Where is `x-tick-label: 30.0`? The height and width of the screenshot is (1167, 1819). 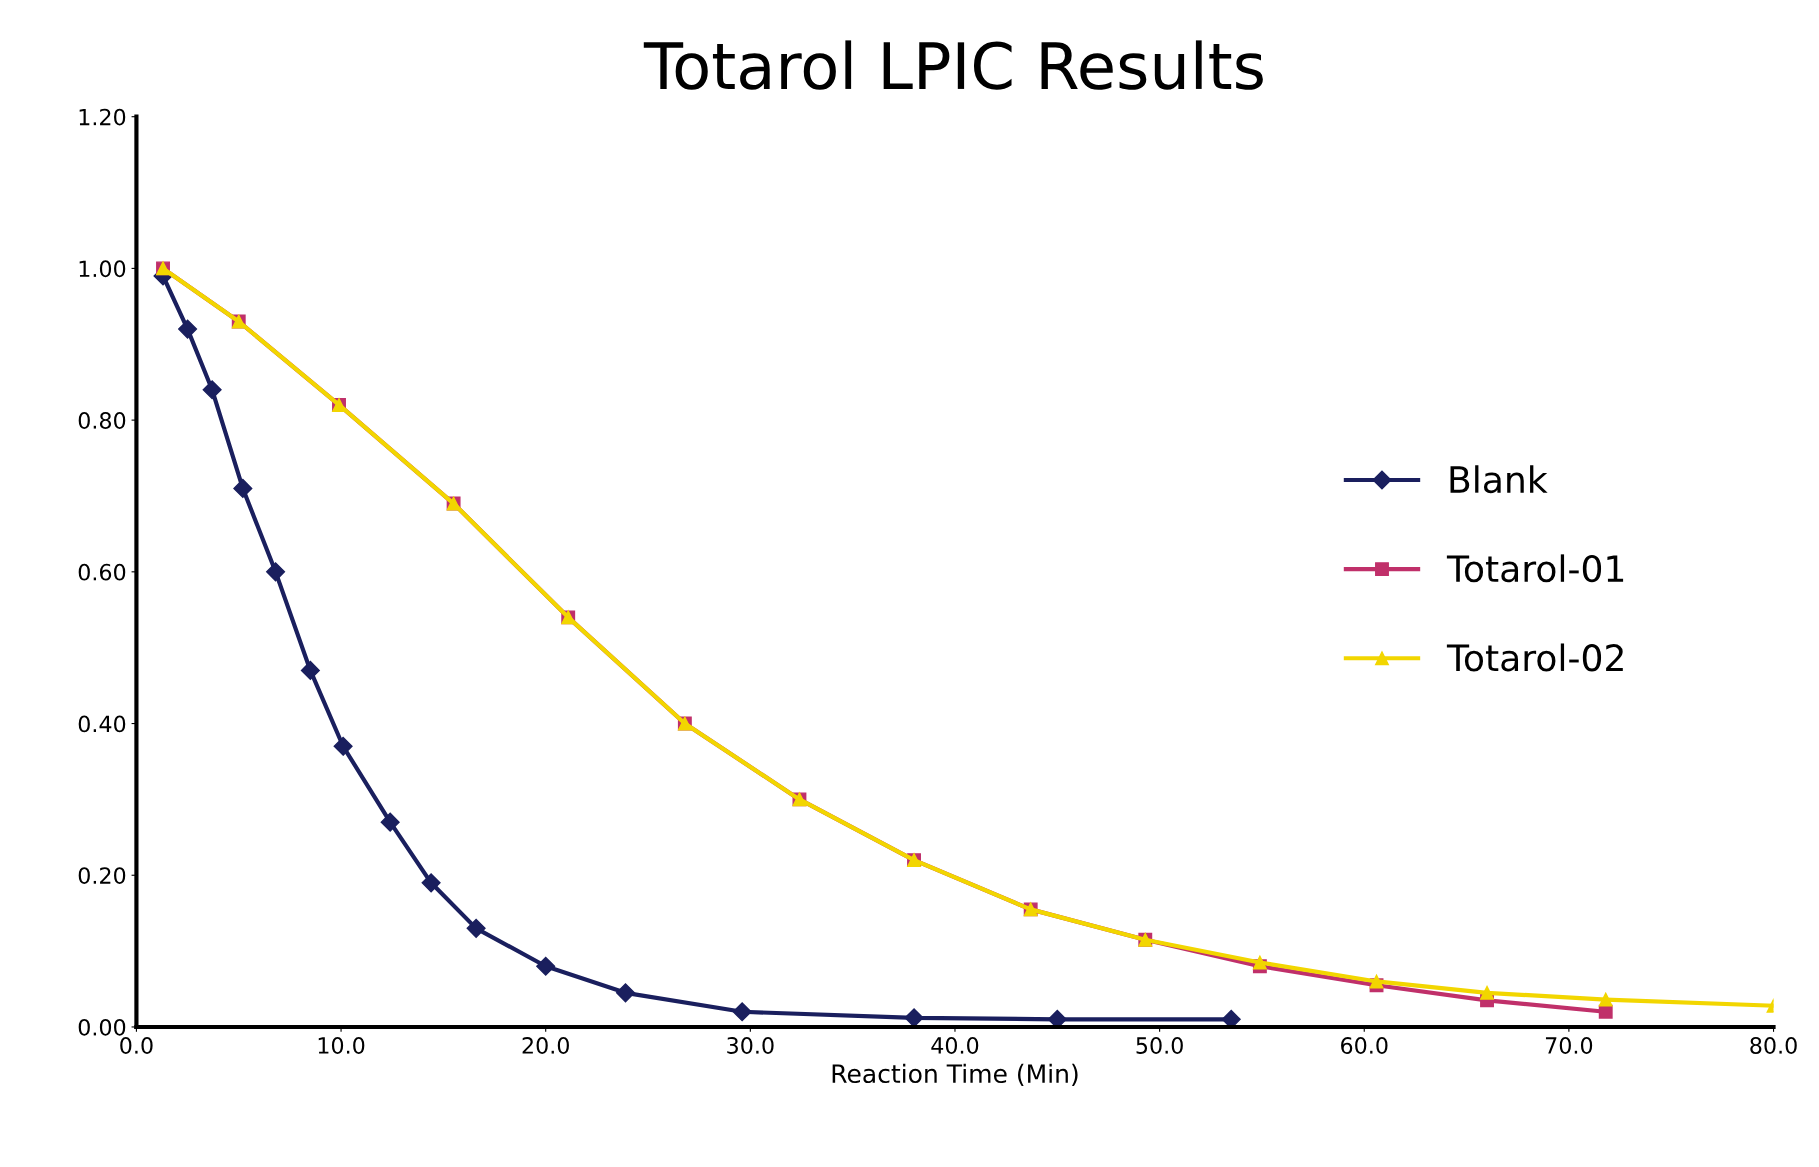
x-tick-label: 30.0 is located at coordinates (750, 1045).